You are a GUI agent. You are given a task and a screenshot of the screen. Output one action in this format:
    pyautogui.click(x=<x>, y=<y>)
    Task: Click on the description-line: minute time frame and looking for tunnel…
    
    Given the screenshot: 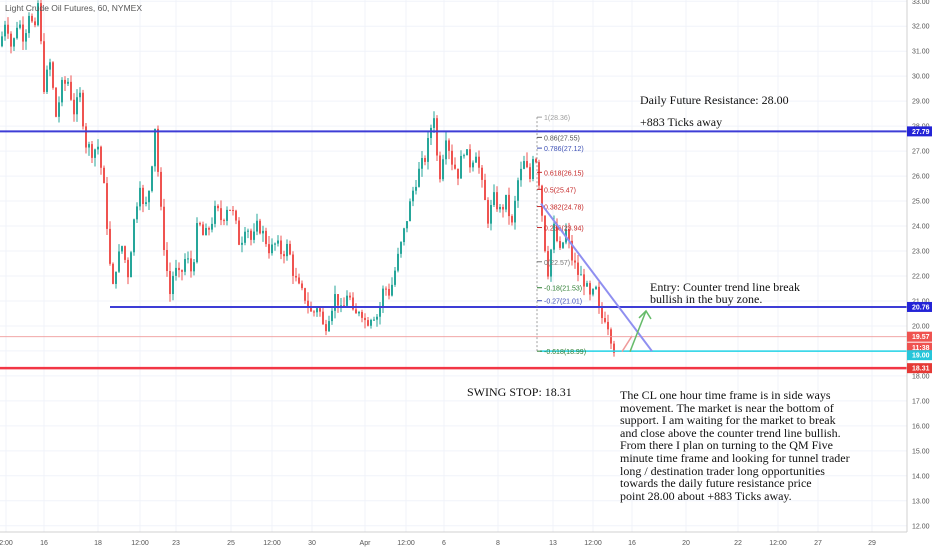 What is the action you would take?
    pyautogui.click(x=735, y=457)
    